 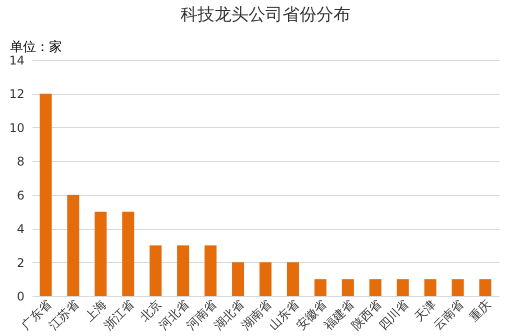 What do you see at coordinates (480, 310) in the screenshot?
I see `x-tick-label: 重庆` at bounding box center [480, 310].